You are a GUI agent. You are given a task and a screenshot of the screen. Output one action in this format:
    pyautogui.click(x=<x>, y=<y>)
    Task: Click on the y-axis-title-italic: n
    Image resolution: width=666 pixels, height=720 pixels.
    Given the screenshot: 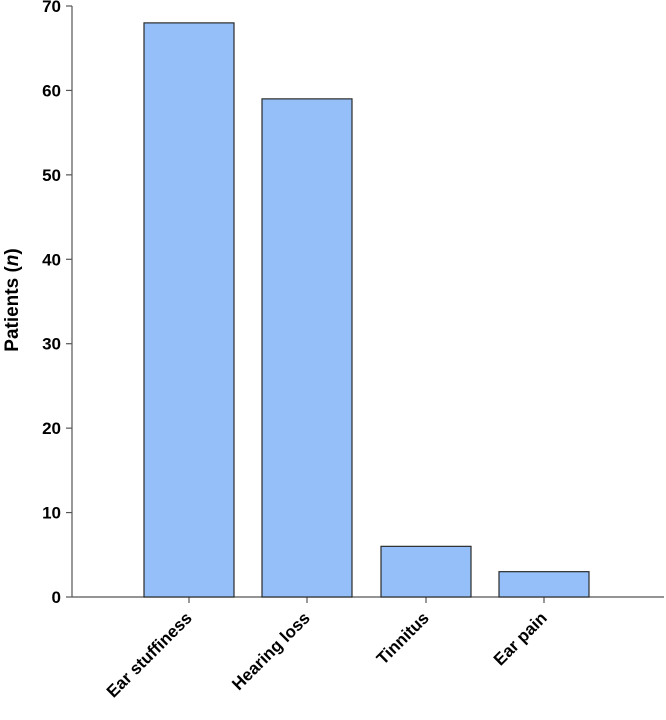 What is the action you would take?
    pyautogui.click(x=12, y=261)
    